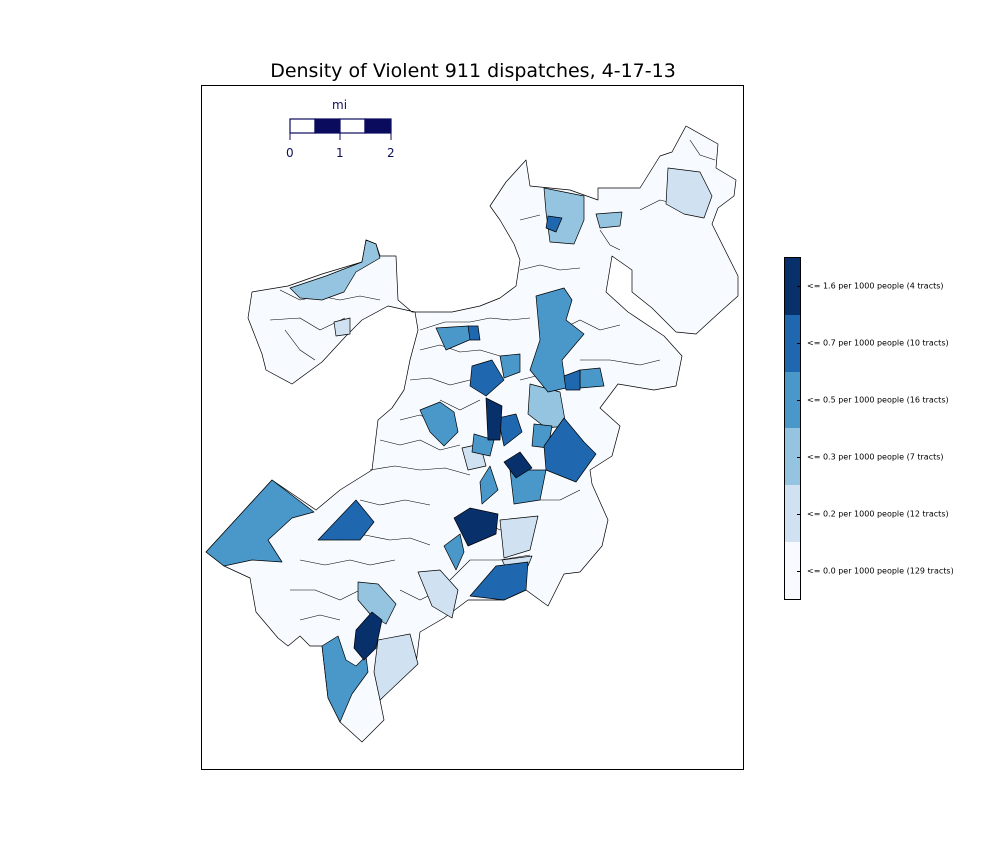 The height and width of the screenshot is (857, 1000). I want to click on scalebar-tick-label: 0, so click(290, 153).